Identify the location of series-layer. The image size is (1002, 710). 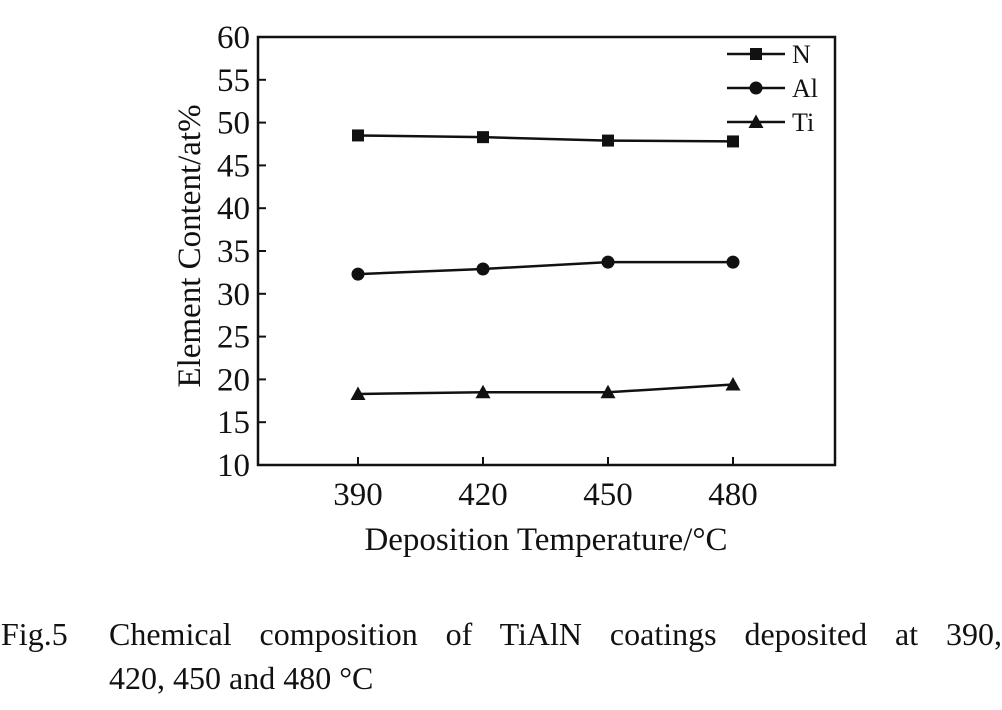
(545, 264).